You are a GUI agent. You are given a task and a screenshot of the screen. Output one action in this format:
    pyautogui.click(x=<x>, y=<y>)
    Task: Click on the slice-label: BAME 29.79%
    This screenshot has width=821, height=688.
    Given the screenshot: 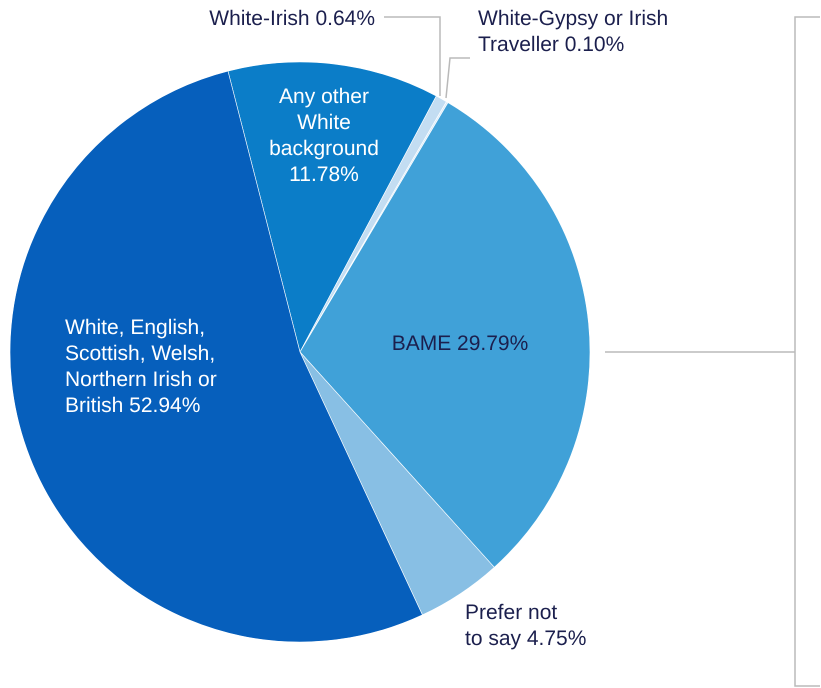 What is the action you would take?
    pyautogui.click(x=460, y=343)
    